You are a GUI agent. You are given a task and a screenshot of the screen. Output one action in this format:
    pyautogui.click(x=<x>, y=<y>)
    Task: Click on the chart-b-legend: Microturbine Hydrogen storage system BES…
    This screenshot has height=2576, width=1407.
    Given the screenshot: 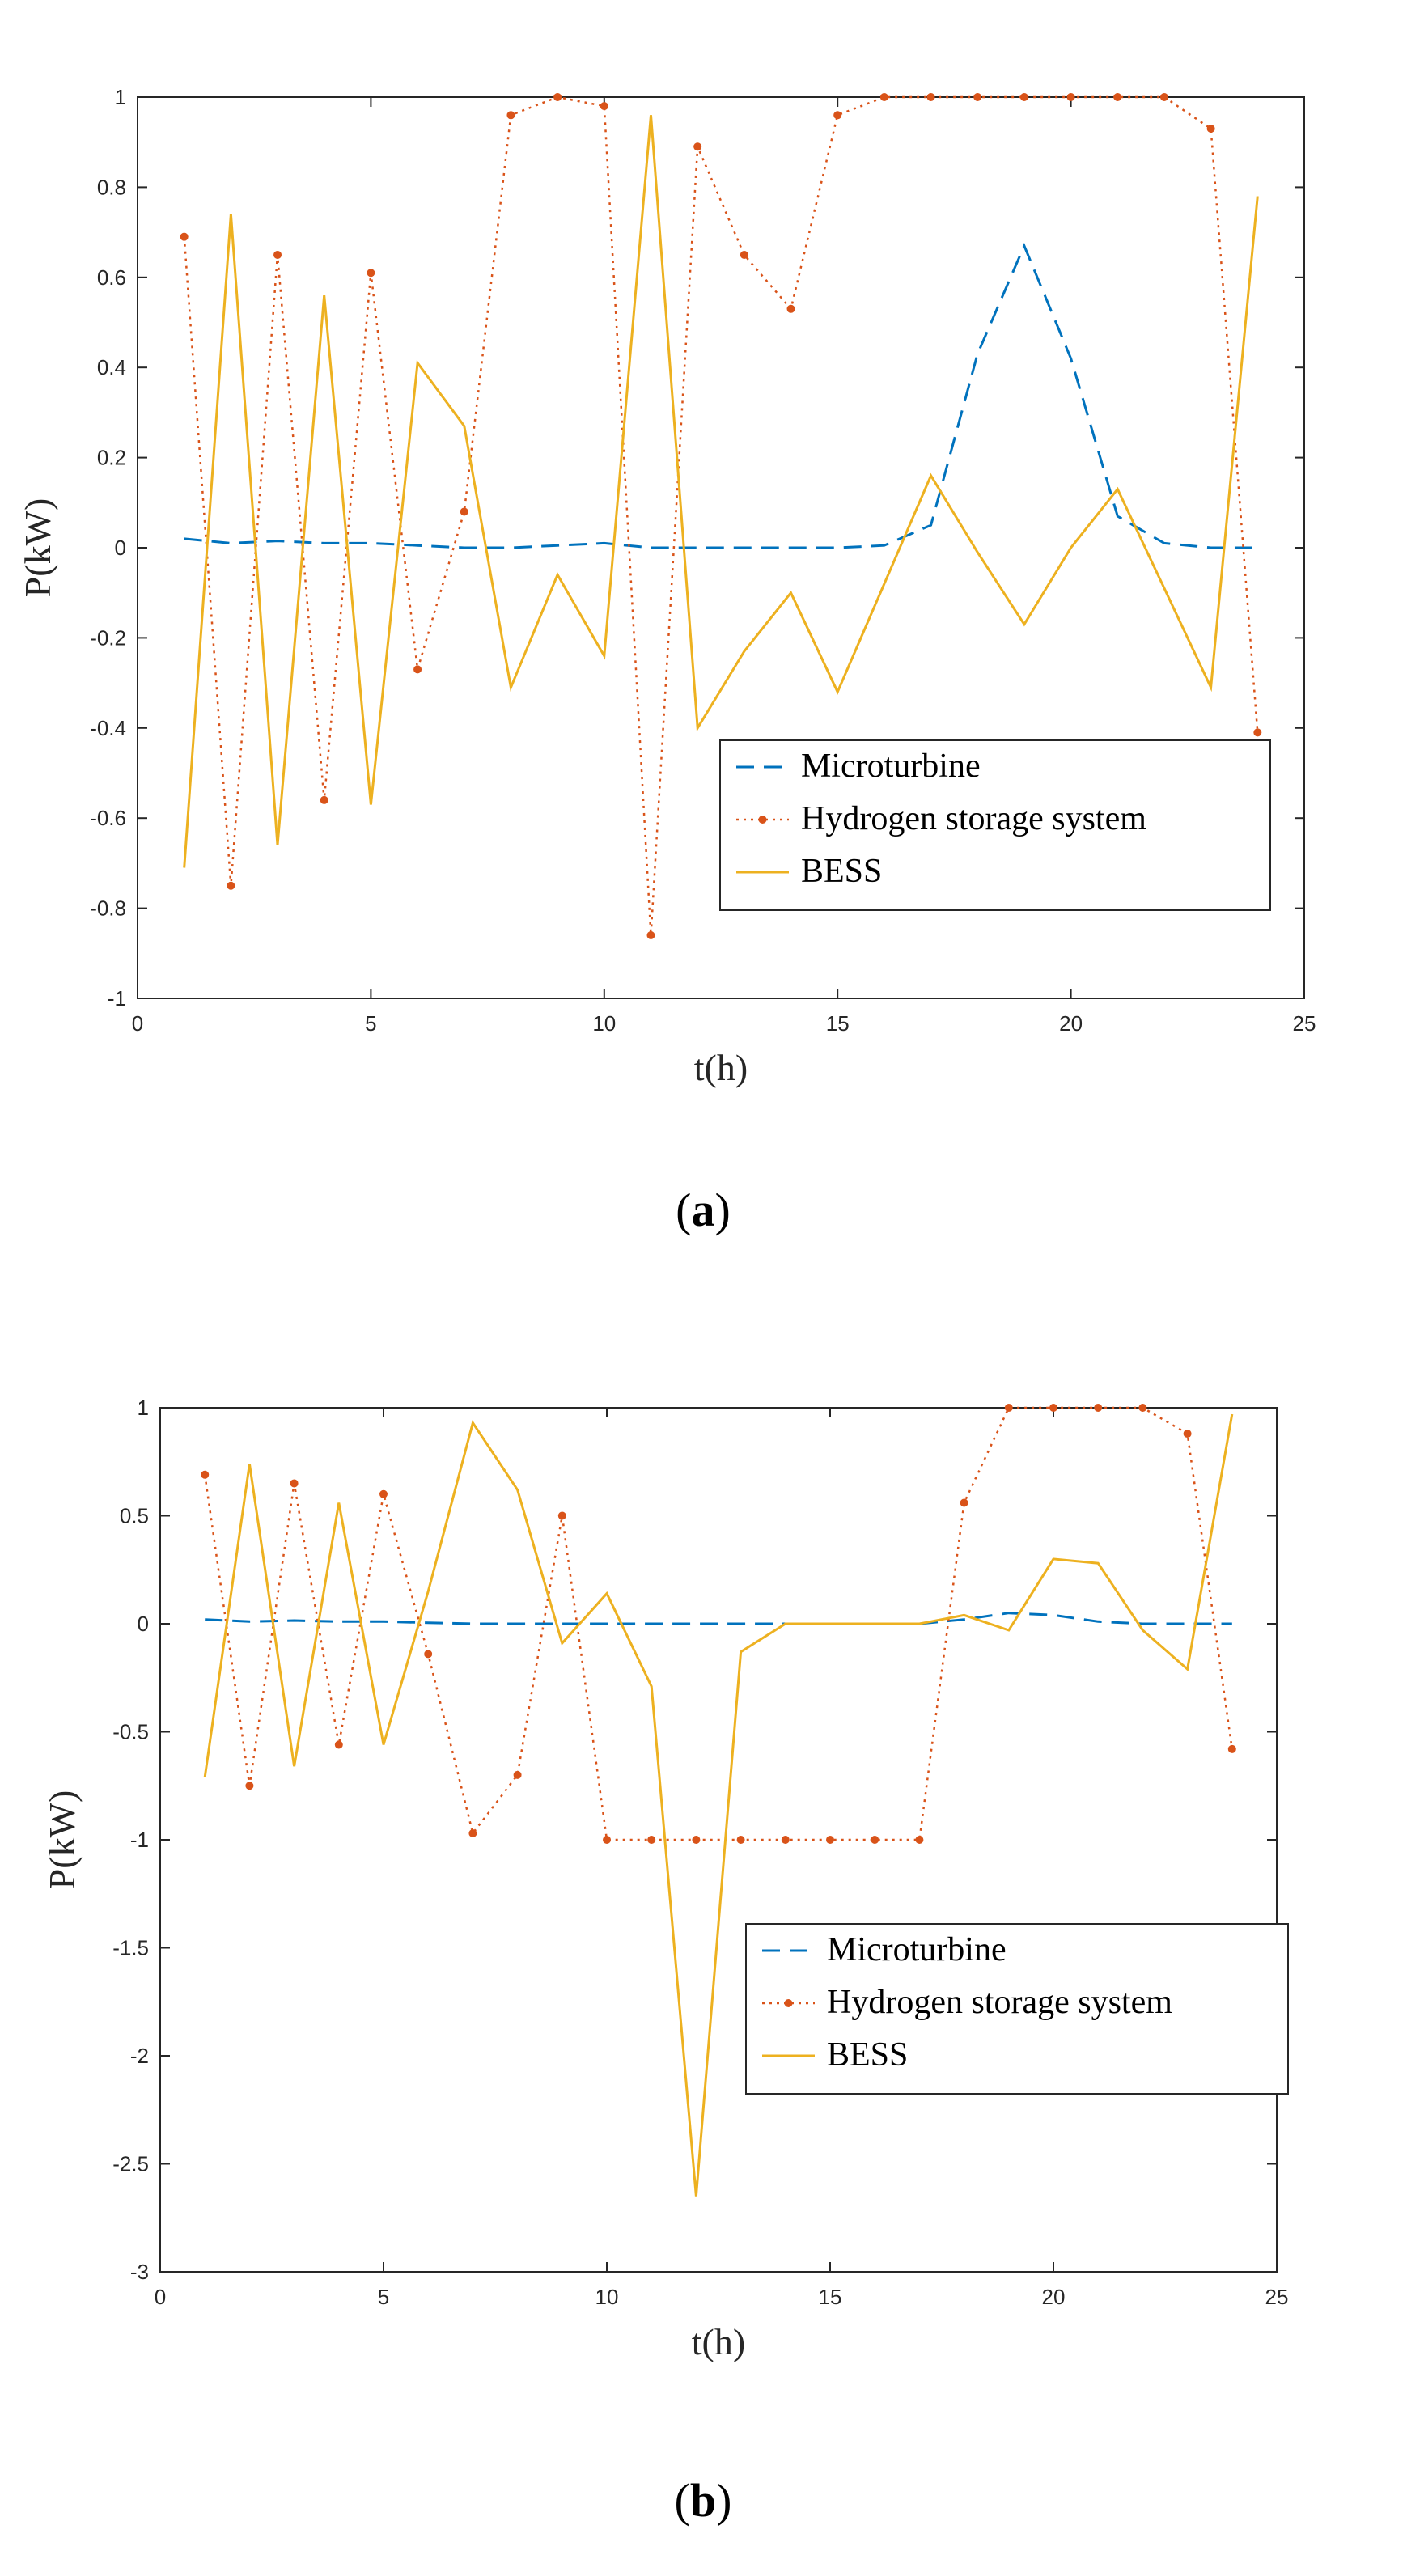 What is the action you would take?
    pyautogui.click(x=1017, y=2009)
    